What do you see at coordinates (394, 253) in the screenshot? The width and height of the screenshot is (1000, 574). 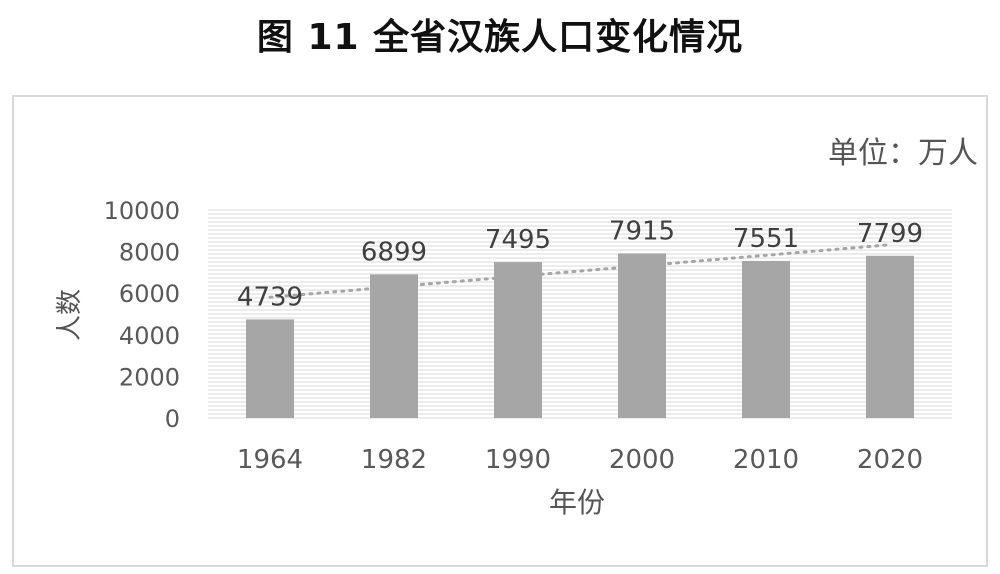 I see `data-label: 6899` at bounding box center [394, 253].